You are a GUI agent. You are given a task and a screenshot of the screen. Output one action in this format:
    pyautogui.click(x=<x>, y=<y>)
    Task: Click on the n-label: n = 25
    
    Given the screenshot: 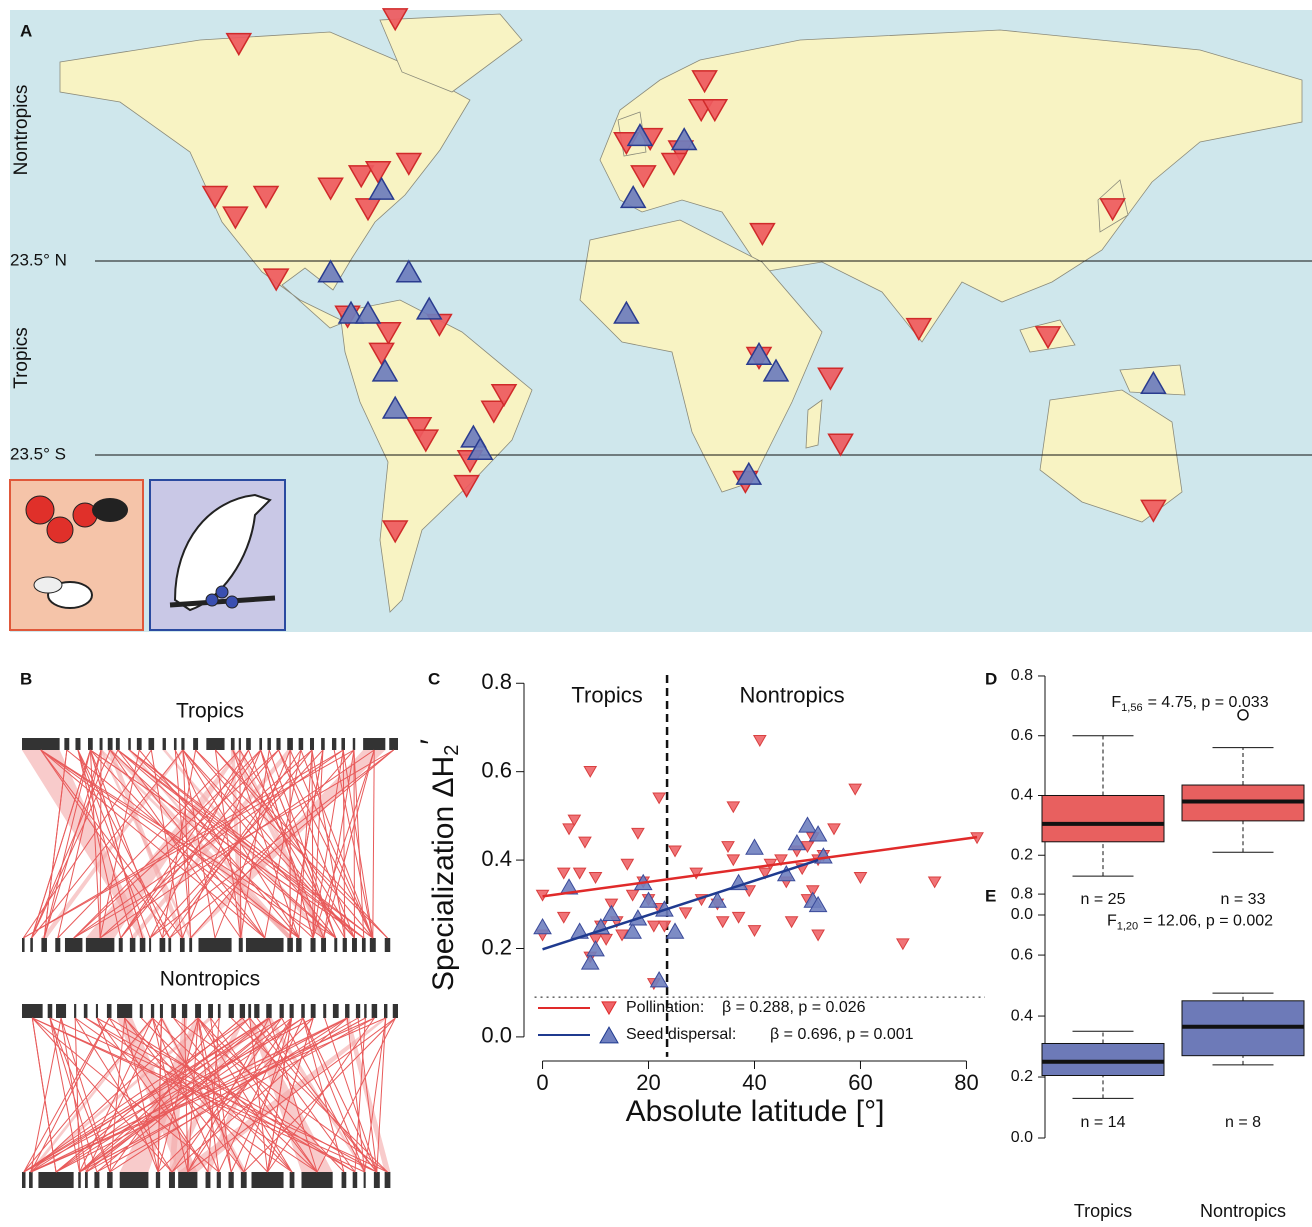 What is the action you would take?
    pyautogui.click(x=1103, y=899)
    